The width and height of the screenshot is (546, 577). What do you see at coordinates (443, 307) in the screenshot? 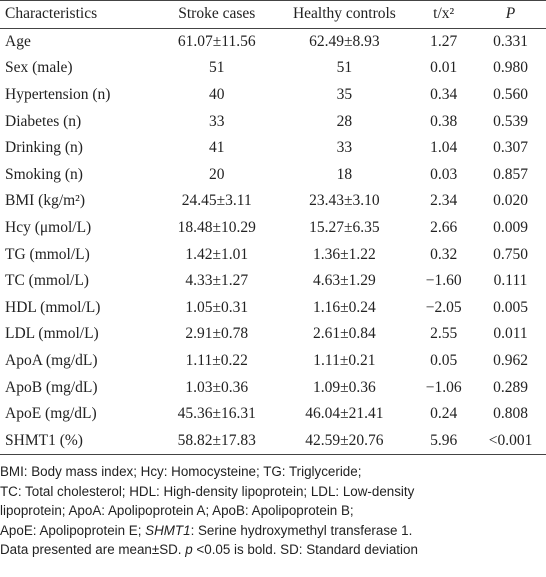
I see `table-cell: −2.05` at bounding box center [443, 307].